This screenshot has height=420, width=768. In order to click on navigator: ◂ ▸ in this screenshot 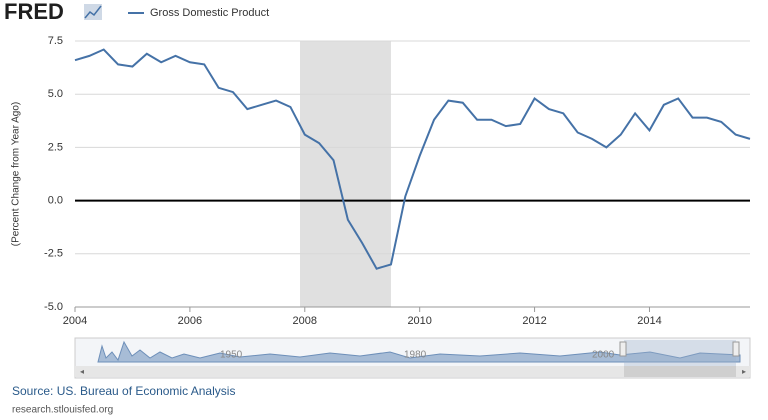, I will do `click(412, 358)`.